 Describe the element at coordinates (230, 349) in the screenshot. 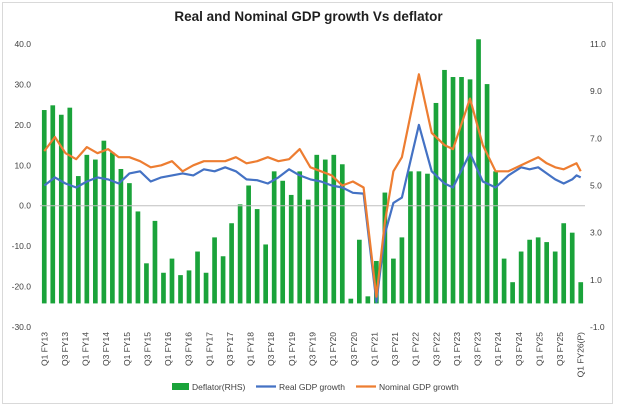

I see `x-tick-label: Q3 FY17` at that location.